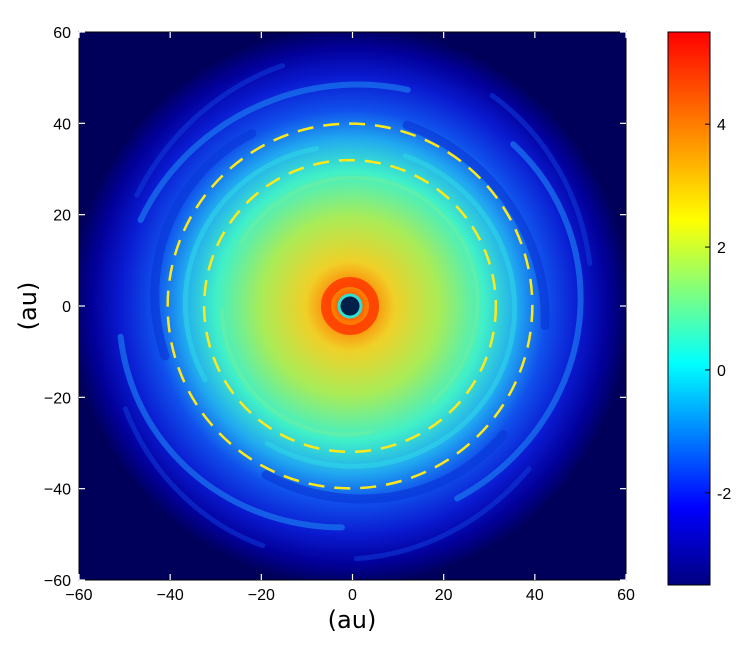 The height and width of the screenshot is (649, 747). I want to click on inner-ring, so click(350, 306).